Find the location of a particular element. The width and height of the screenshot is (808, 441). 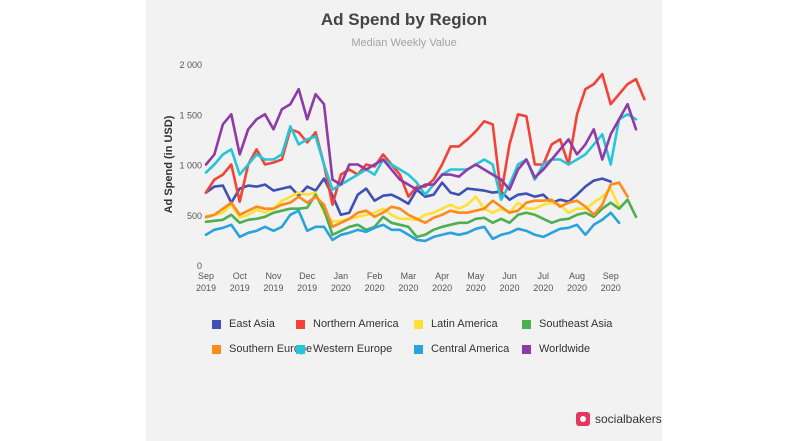

series-line-central-america is located at coordinates (412, 226).